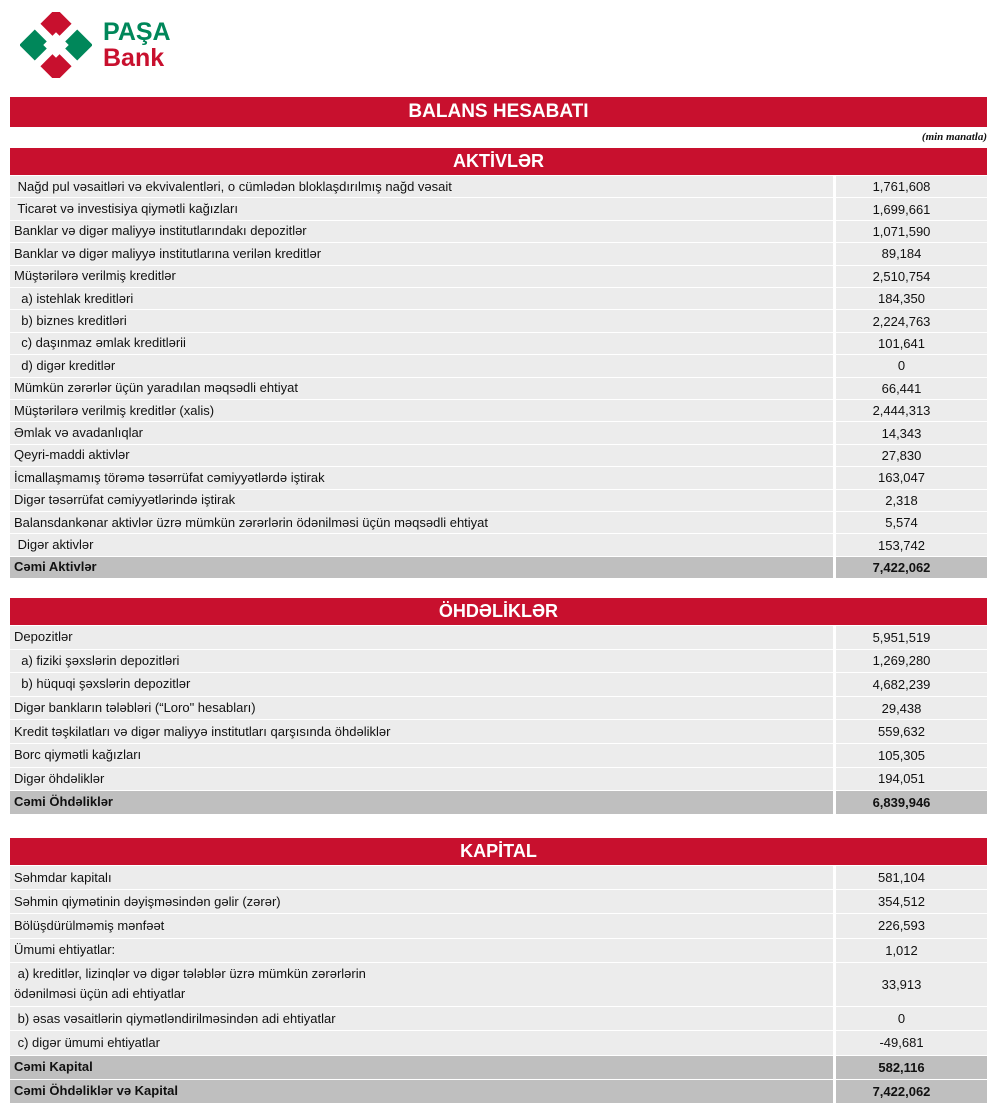 This screenshot has height=1103, width=1000. Describe the element at coordinates (911, 321) in the screenshot. I see `row-value: 2,224,763` at that location.